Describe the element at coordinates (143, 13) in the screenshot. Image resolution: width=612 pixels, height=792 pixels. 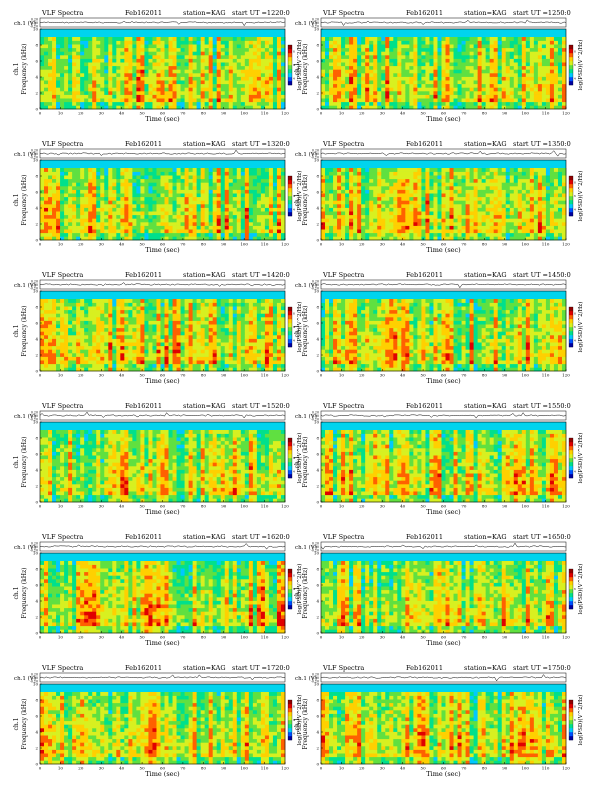
I see `panel-date: Feb162011` at that location.